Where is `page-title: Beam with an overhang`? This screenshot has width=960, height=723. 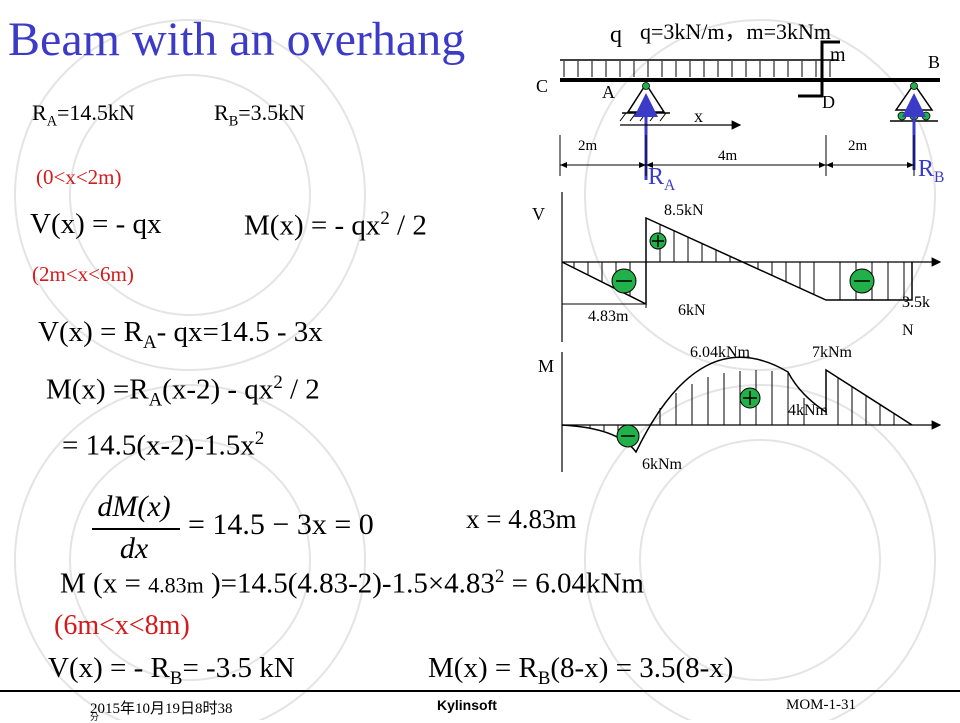 page-title: Beam with an overhang is located at coordinates (237, 39).